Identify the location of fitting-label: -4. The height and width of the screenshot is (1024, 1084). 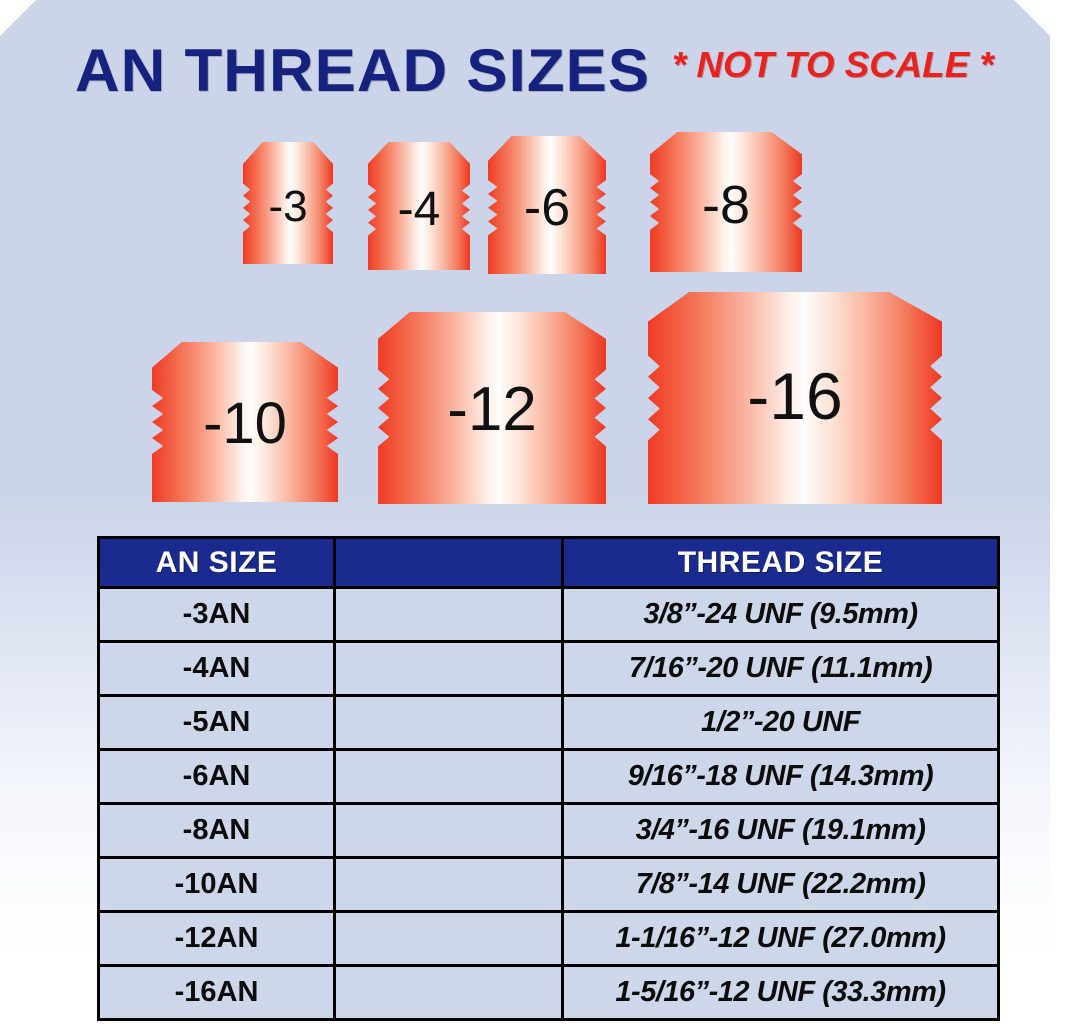
(419, 209).